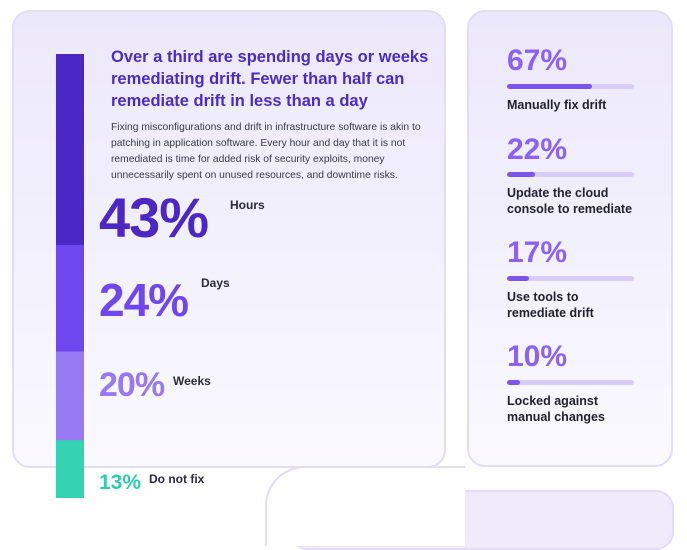  I want to click on value-label-hours: 43%, so click(154, 217).